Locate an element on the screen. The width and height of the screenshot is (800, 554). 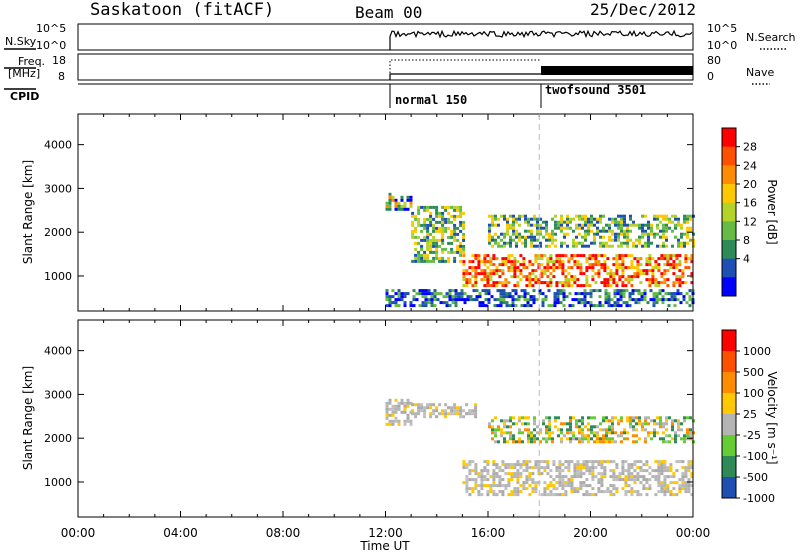
y-tick-label: 2000 is located at coordinates (58, 232).